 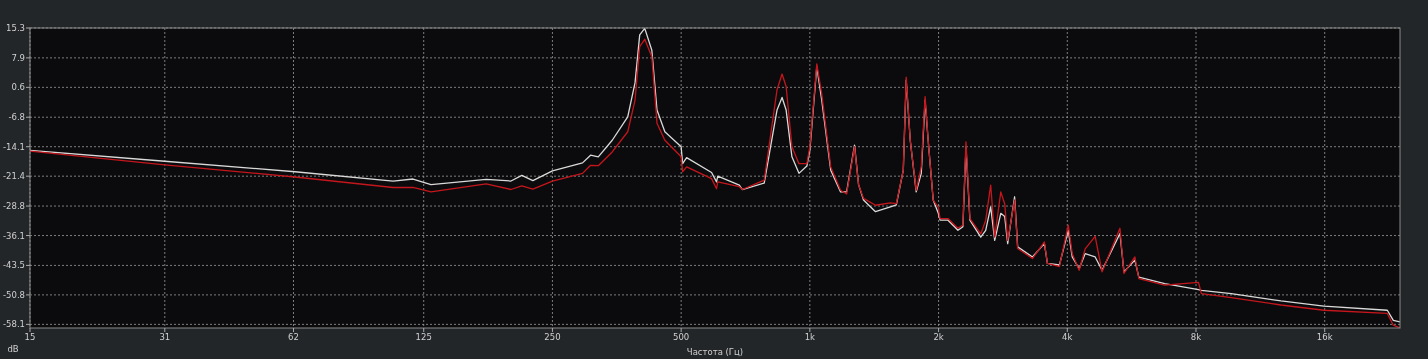 What do you see at coordinates (16, 117) in the screenshot?
I see `y-tick-label: -6.8` at bounding box center [16, 117].